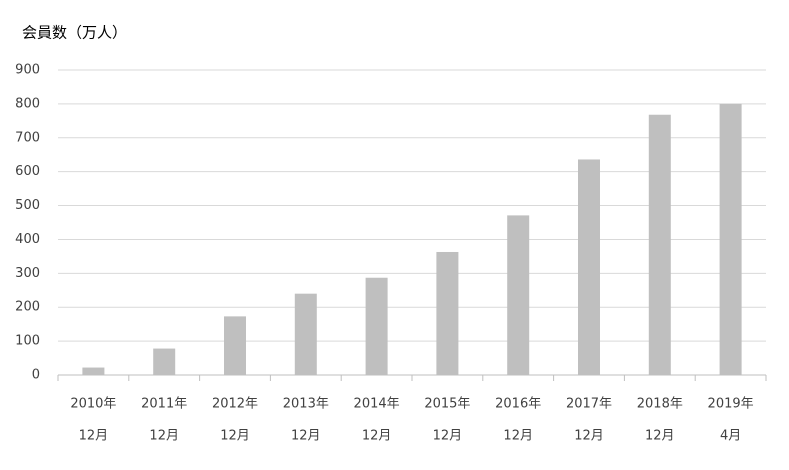 The image size is (789, 470). I want to click on chart-title: 会員数（万人）, so click(74, 33).